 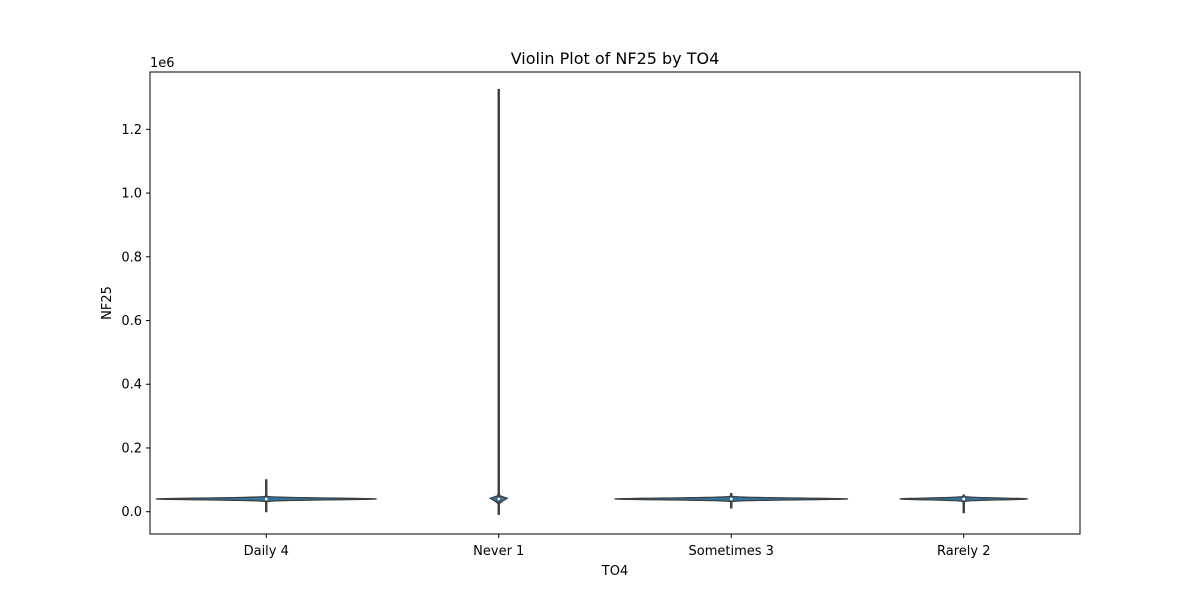 What do you see at coordinates (131, 194) in the screenshot?
I see `y-tick-label: 1.0` at bounding box center [131, 194].